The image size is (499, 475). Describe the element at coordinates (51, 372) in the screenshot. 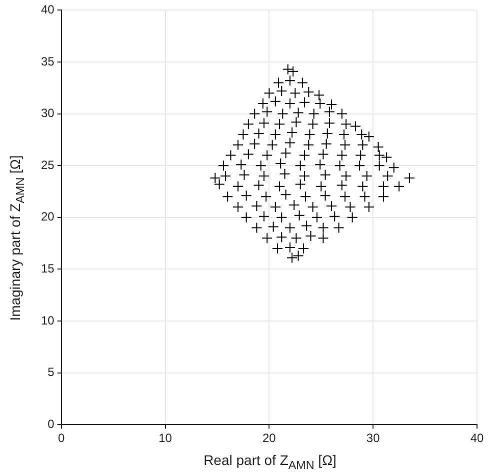

I see `y-tick-label: 5` at that location.